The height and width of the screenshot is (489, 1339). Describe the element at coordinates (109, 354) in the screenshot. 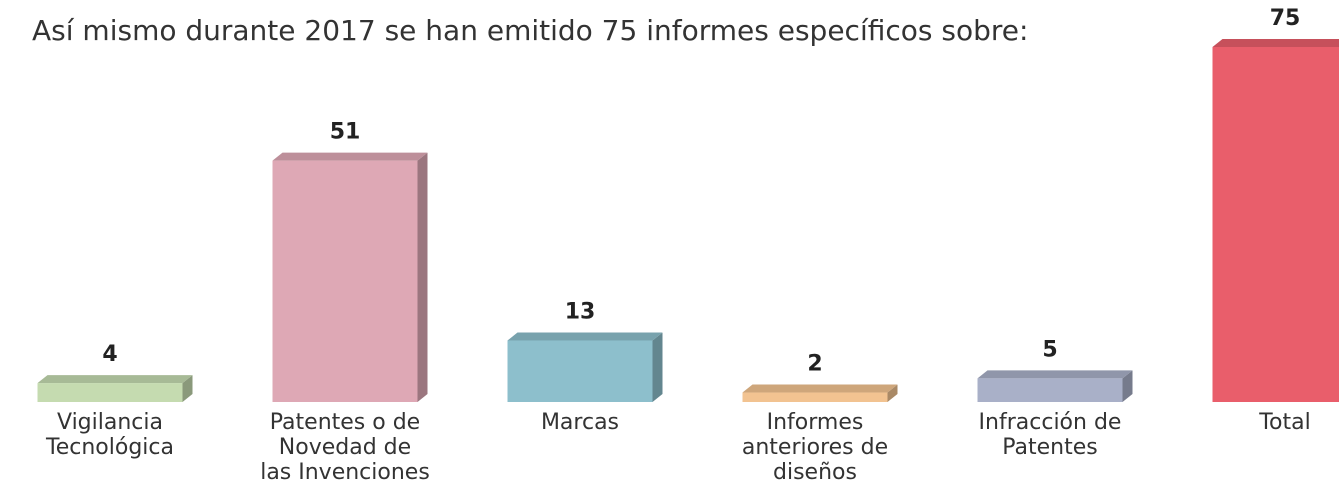

I see `value-label: 4` at that location.